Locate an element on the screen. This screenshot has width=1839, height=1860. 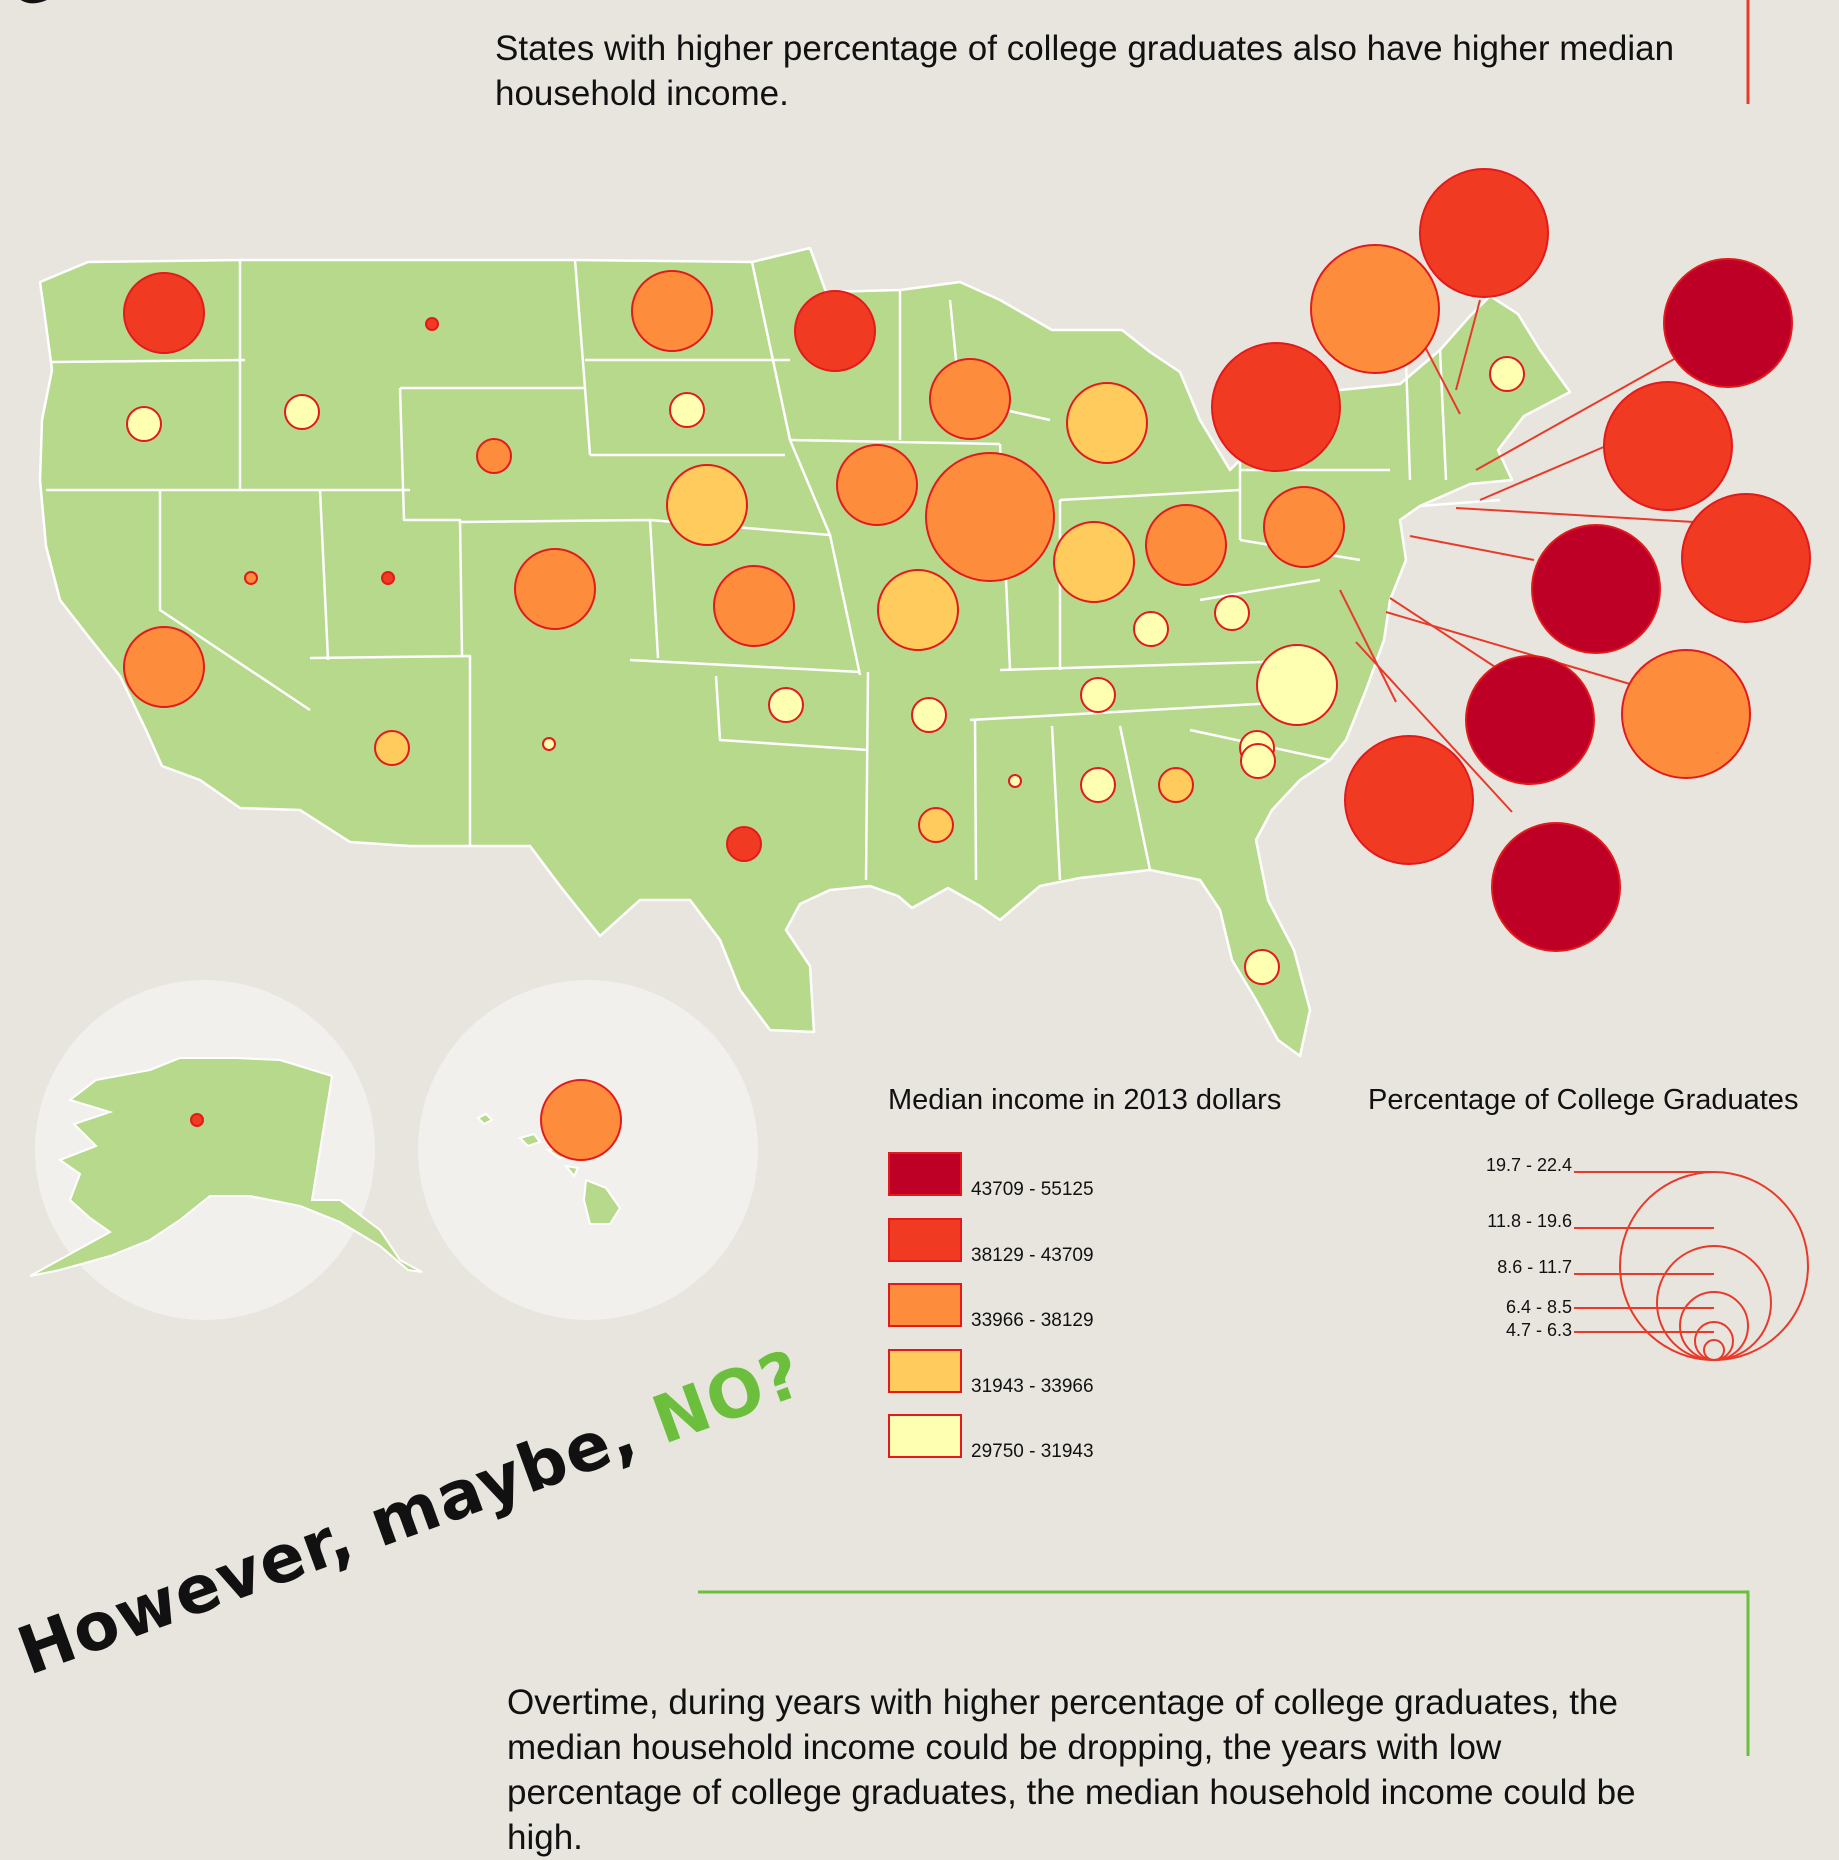
size-label-4: 11.8 - 19.6 is located at coordinates (1529, 1221).